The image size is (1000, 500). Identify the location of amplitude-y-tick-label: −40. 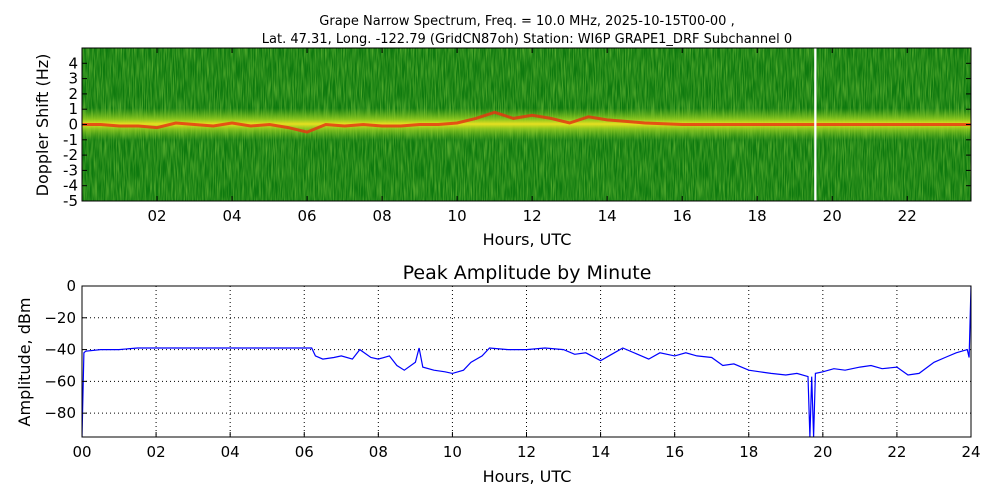
(60, 350).